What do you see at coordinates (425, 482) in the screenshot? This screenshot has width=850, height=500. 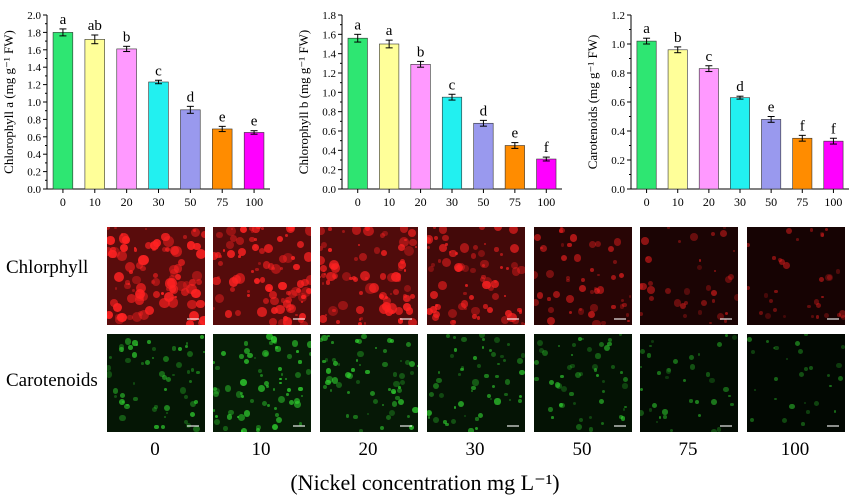 I see `footer-axis-label: (Nickel concentration mg L⁻¹)` at bounding box center [425, 482].